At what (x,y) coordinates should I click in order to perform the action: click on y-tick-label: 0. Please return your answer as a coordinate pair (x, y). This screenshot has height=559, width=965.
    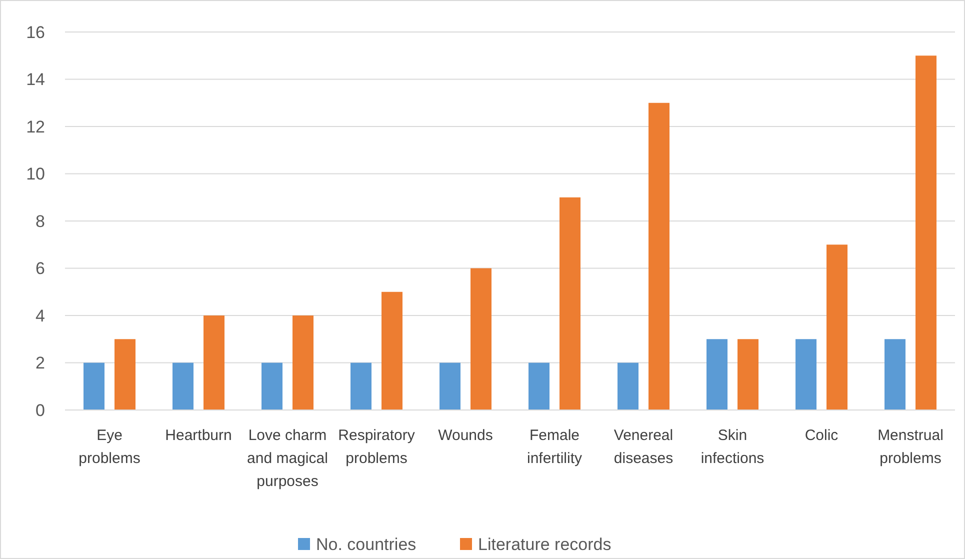
    Looking at the image, I should click on (40, 410).